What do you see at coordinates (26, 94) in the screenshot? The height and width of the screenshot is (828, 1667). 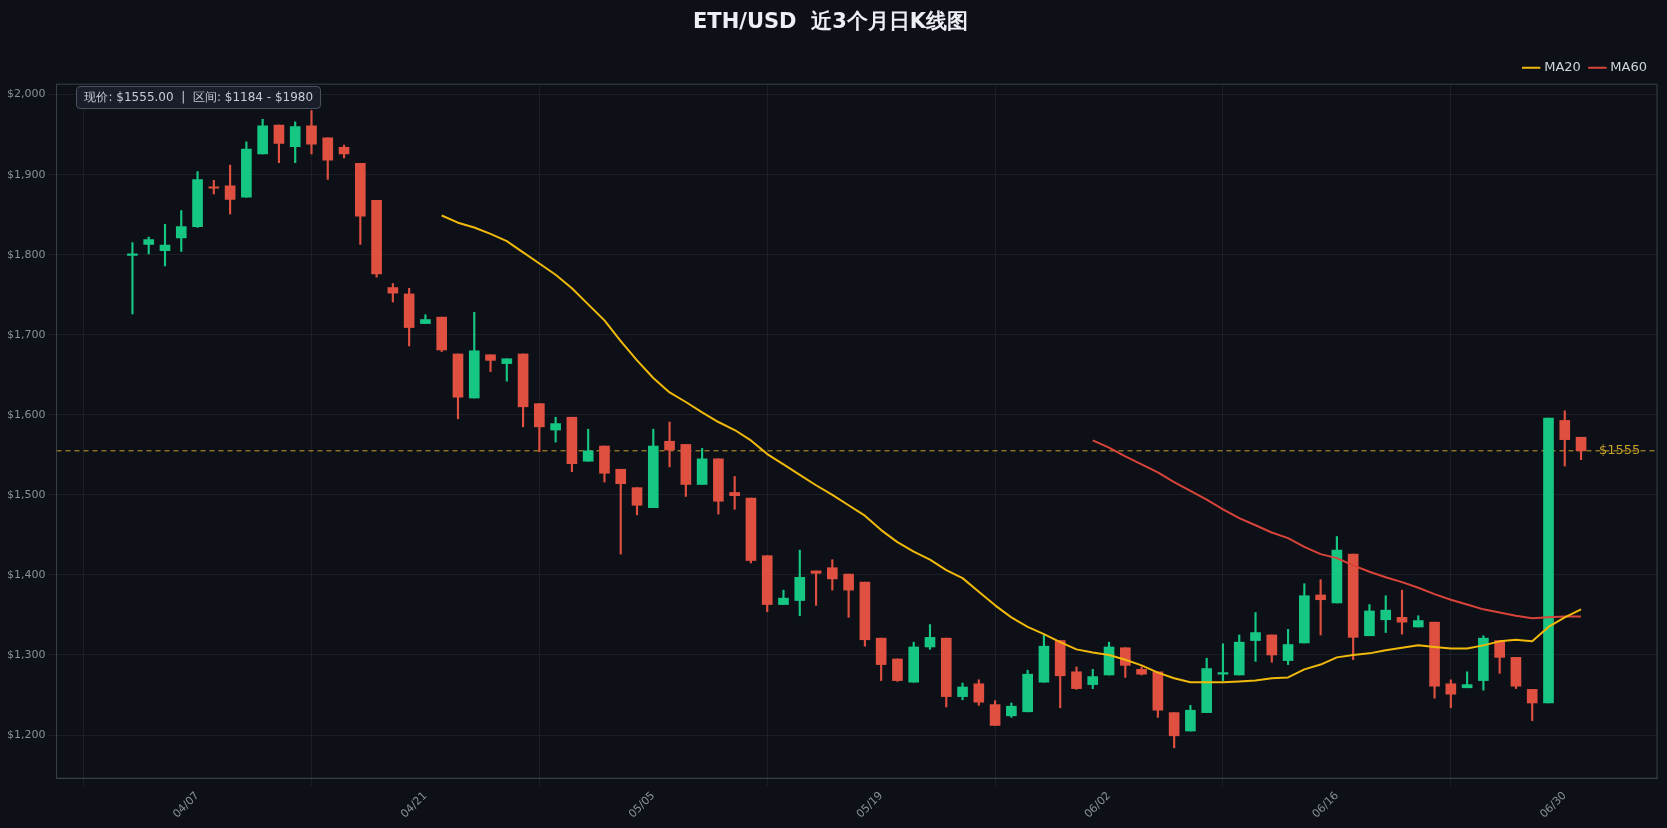 I see `y-tick-label: $2,000` at bounding box center [26, 94].